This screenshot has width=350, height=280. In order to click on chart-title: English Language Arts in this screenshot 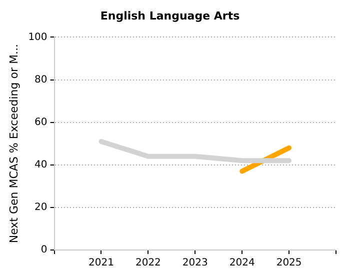, I will do `click(170, 15)`.